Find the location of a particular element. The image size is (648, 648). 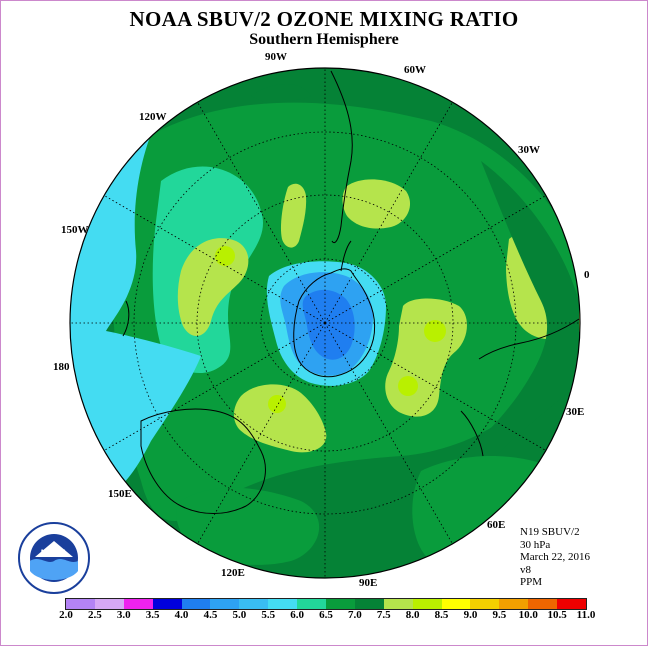

noaa-logo-text: NOAA is located at coordinates (54, 553).